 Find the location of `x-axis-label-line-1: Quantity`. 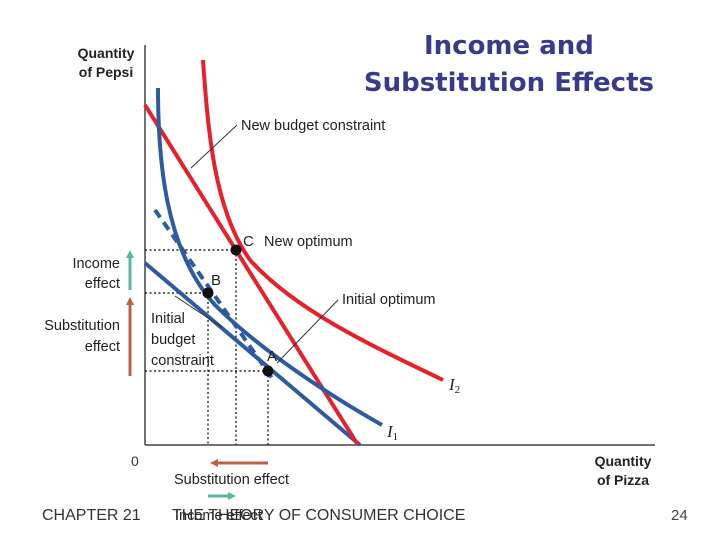

x-axis-label-line-1: Quantity is located at coordinates (623, 461).